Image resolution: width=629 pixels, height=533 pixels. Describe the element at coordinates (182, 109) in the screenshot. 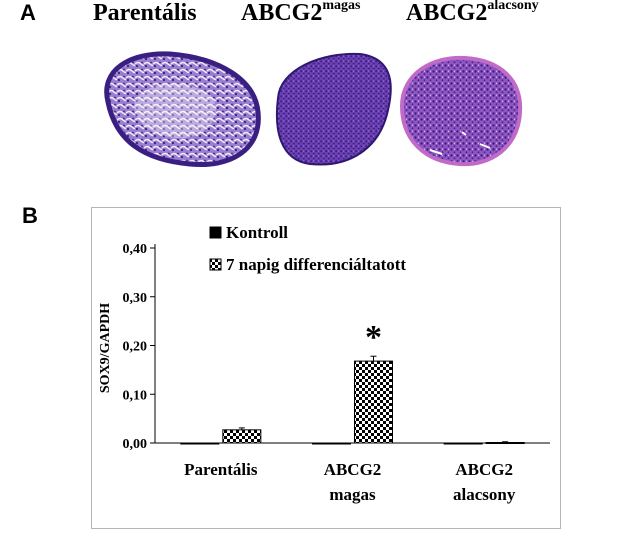

I see `tissue-parental` at that location.